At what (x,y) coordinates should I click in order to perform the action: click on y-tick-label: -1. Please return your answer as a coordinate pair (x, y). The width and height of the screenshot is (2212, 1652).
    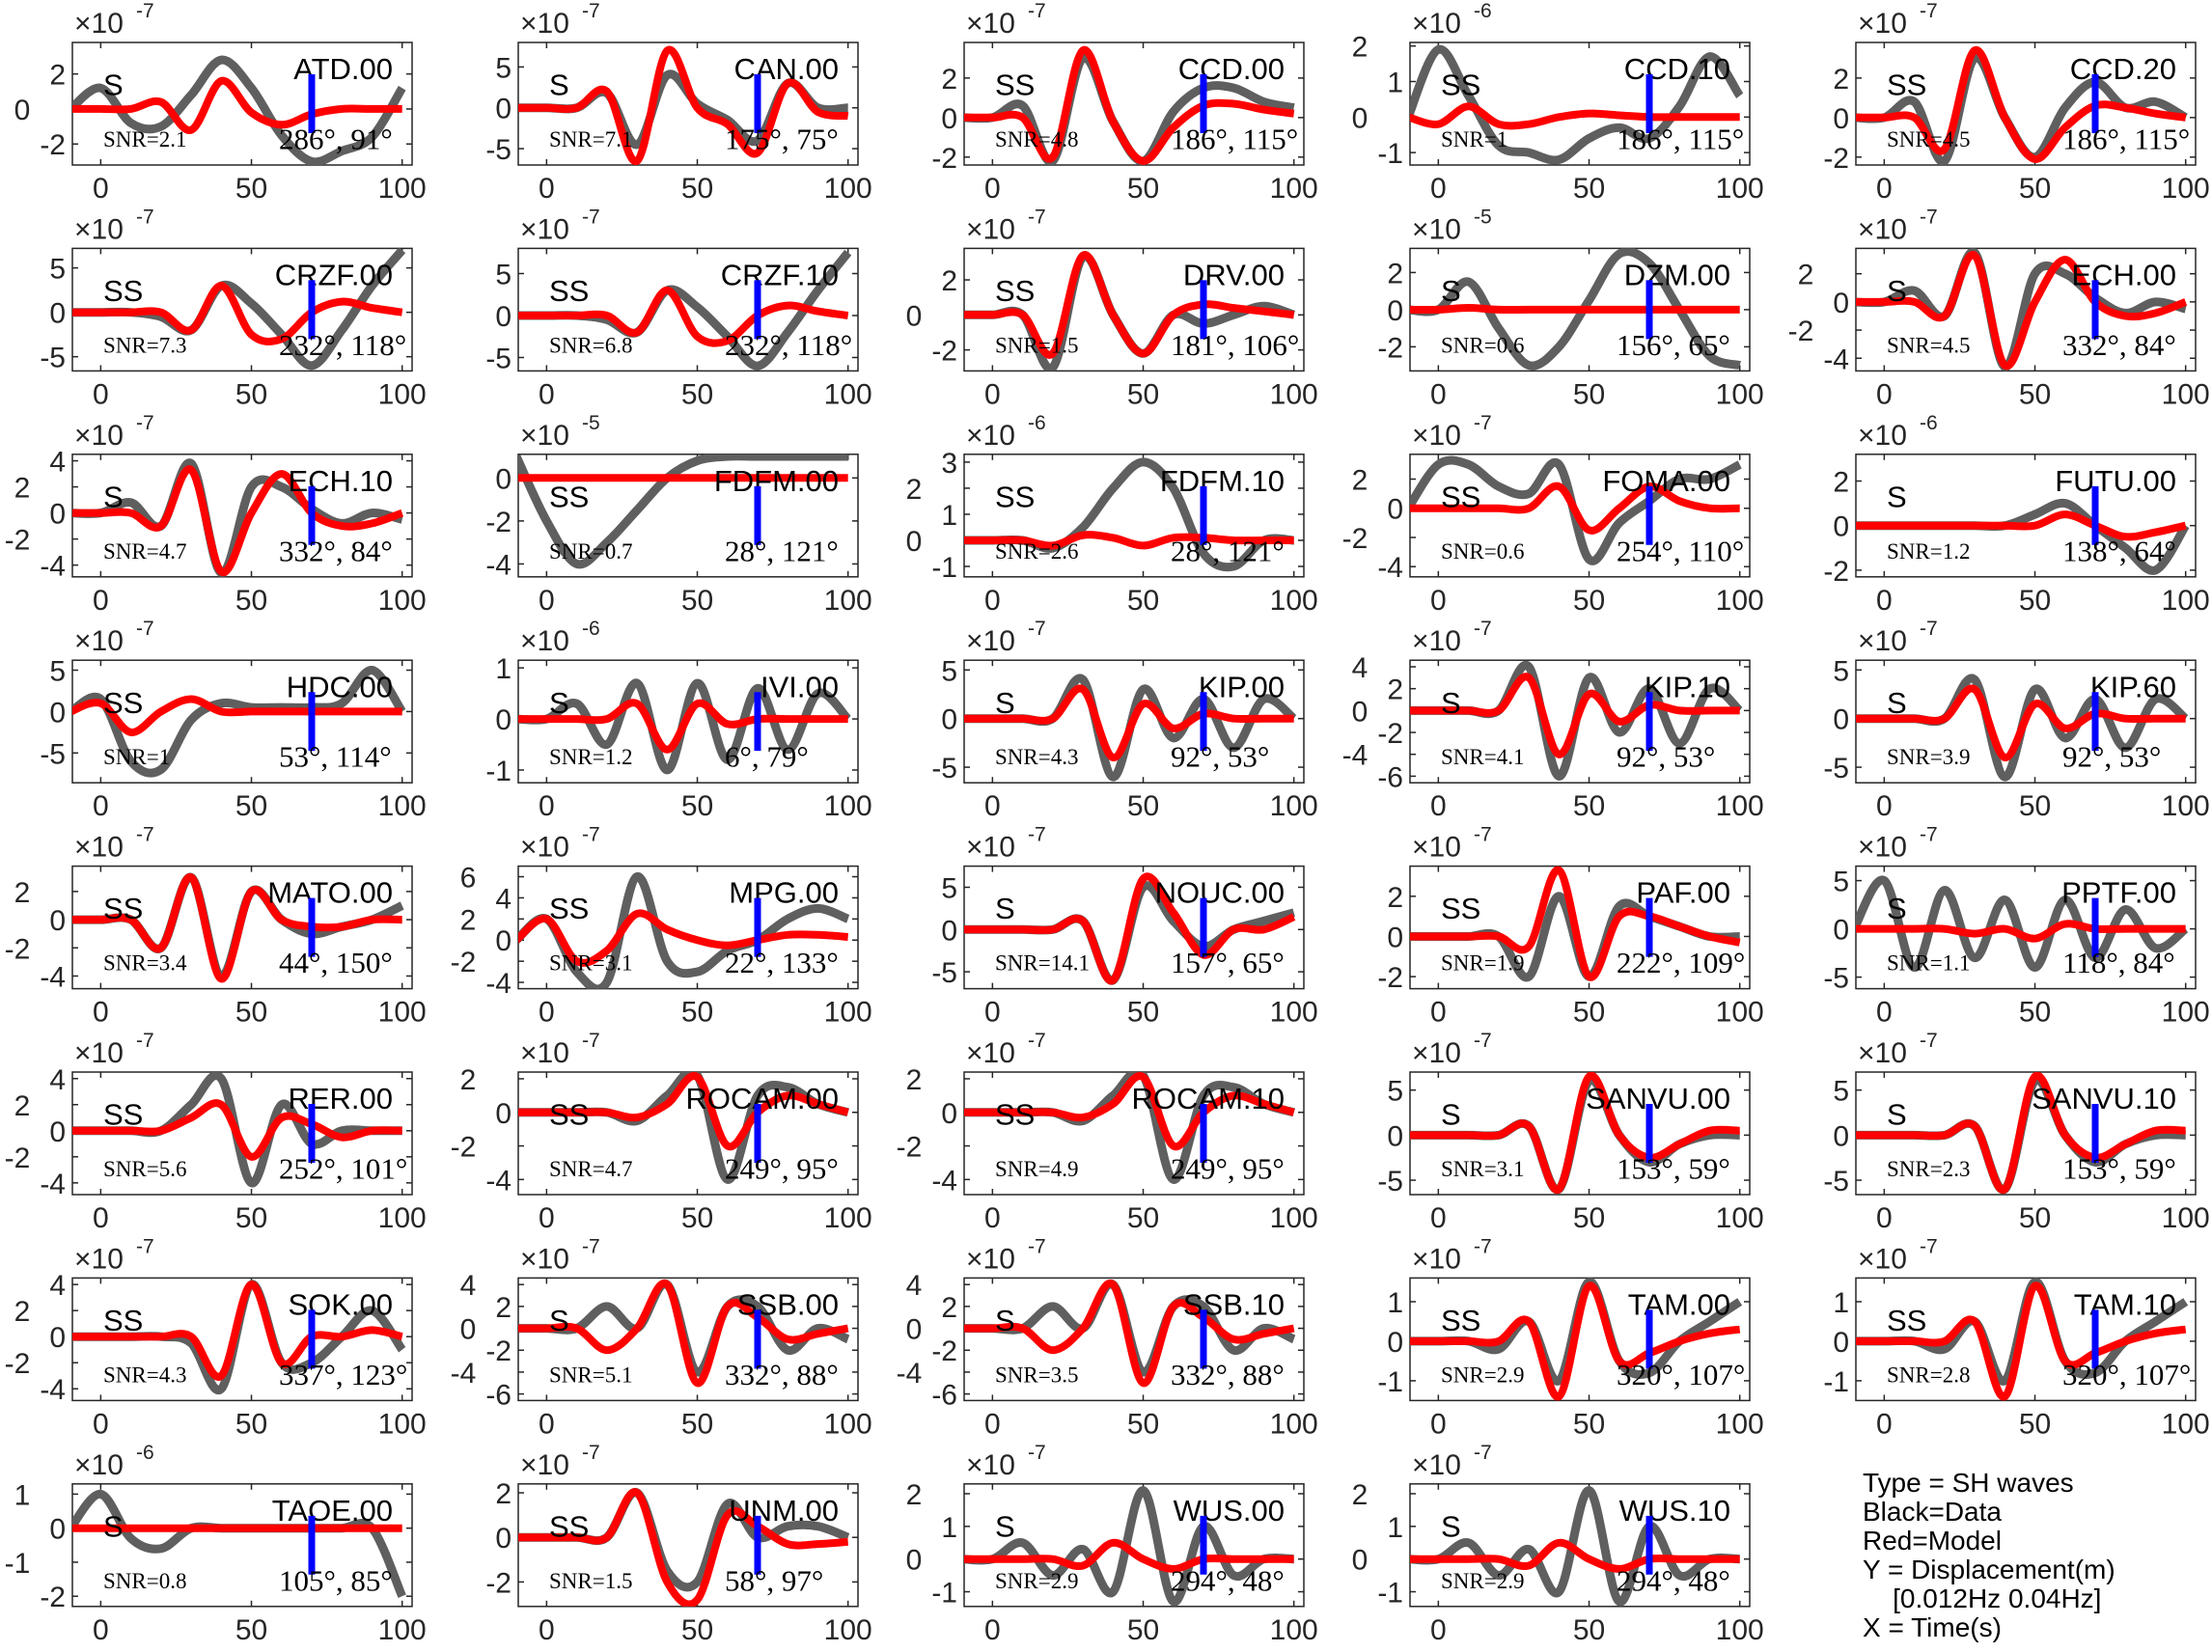
    Looking at the image, I should click on (18, 1564).